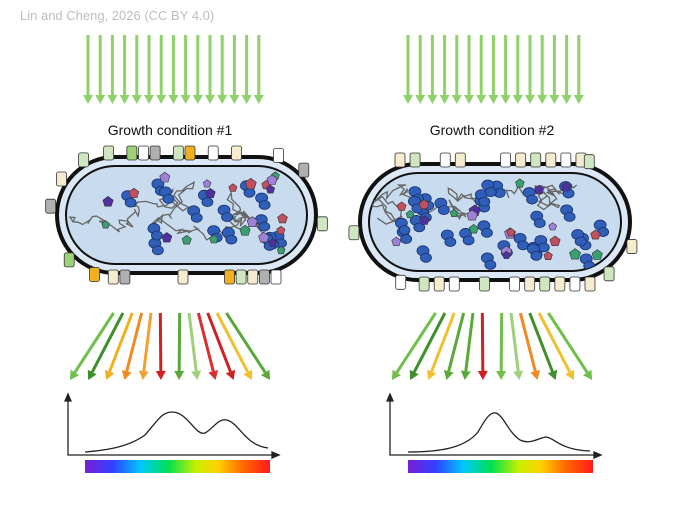 This screenshot has height=509, width=680. I want to click on panel-title: Growth condition #1, so click(170, 130).